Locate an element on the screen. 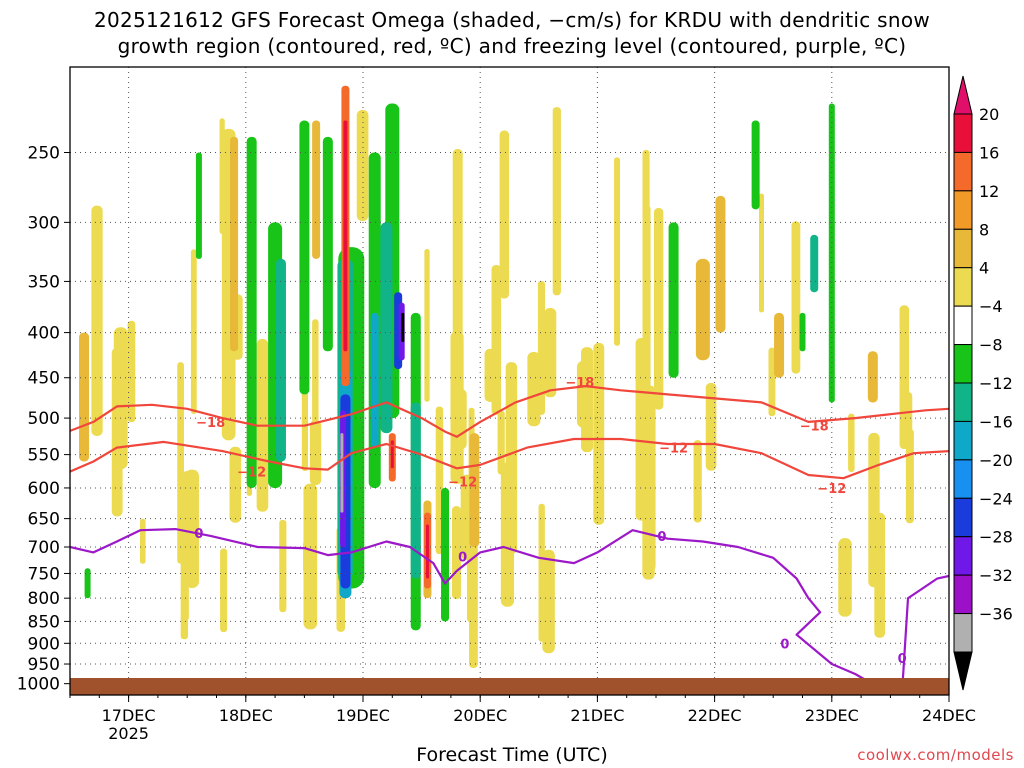 This screenshot has width=1024, height=768. x-tick-label: 23DEC is located at coordinates (832, 715).